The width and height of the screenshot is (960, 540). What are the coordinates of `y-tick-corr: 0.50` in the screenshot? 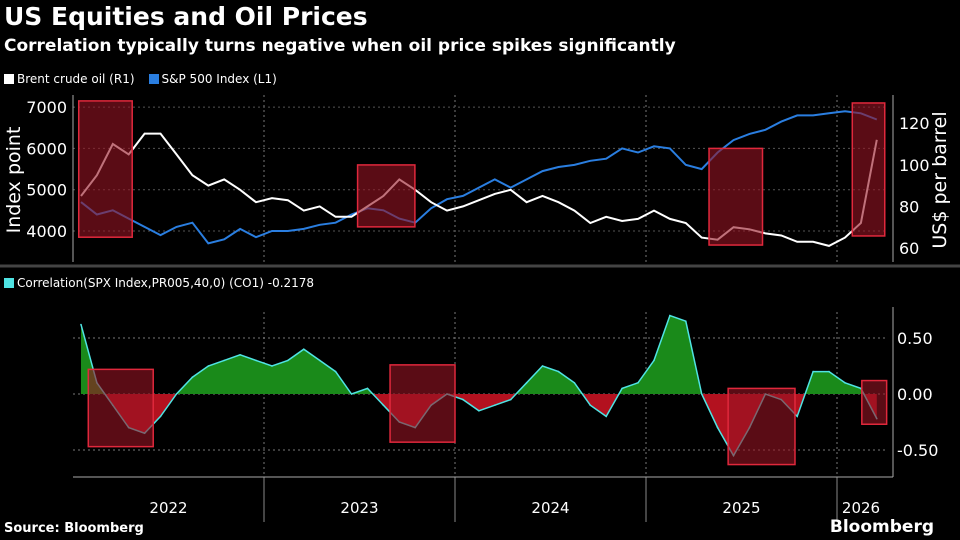 It's located at (915, 338).